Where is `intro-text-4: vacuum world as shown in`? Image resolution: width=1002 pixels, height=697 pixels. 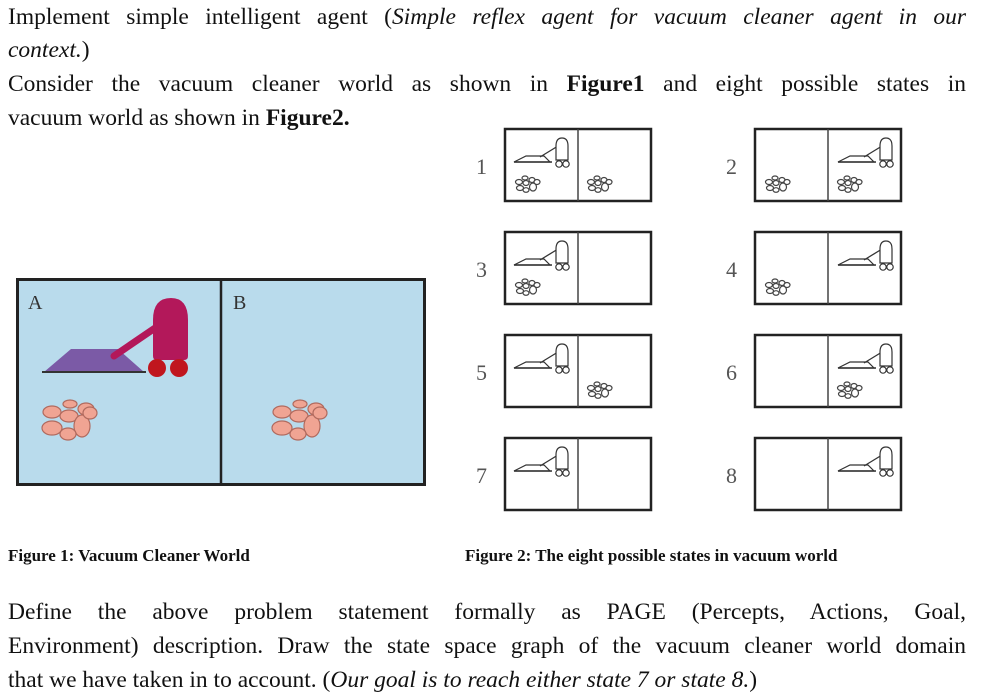
intro-text-4: vacuum world as shown in is located at coordinates (137, 118).